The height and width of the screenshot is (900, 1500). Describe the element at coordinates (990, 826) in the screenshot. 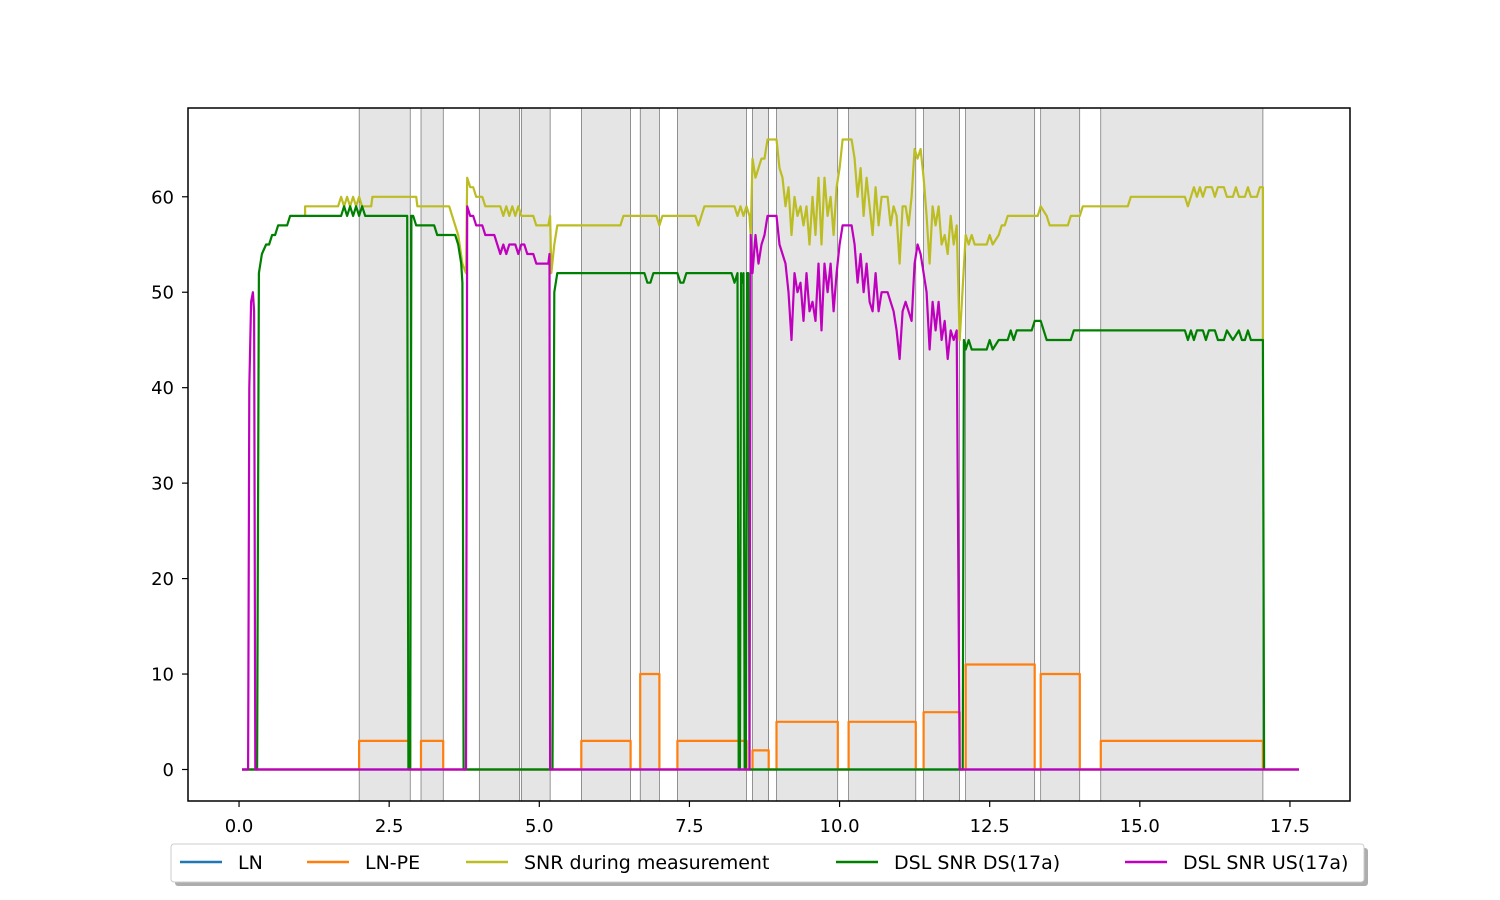

I see `x-tick-label: 12.5` at that location.